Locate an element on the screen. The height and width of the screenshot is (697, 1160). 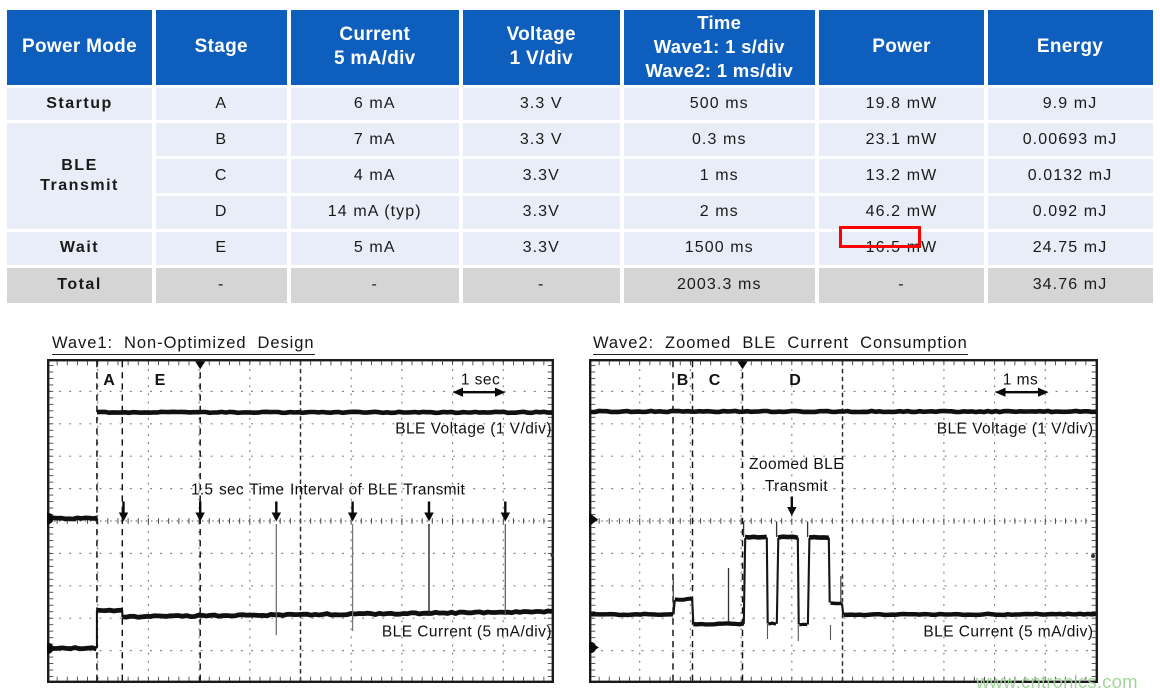
svg-text: B is located at coordinates (683, 380).